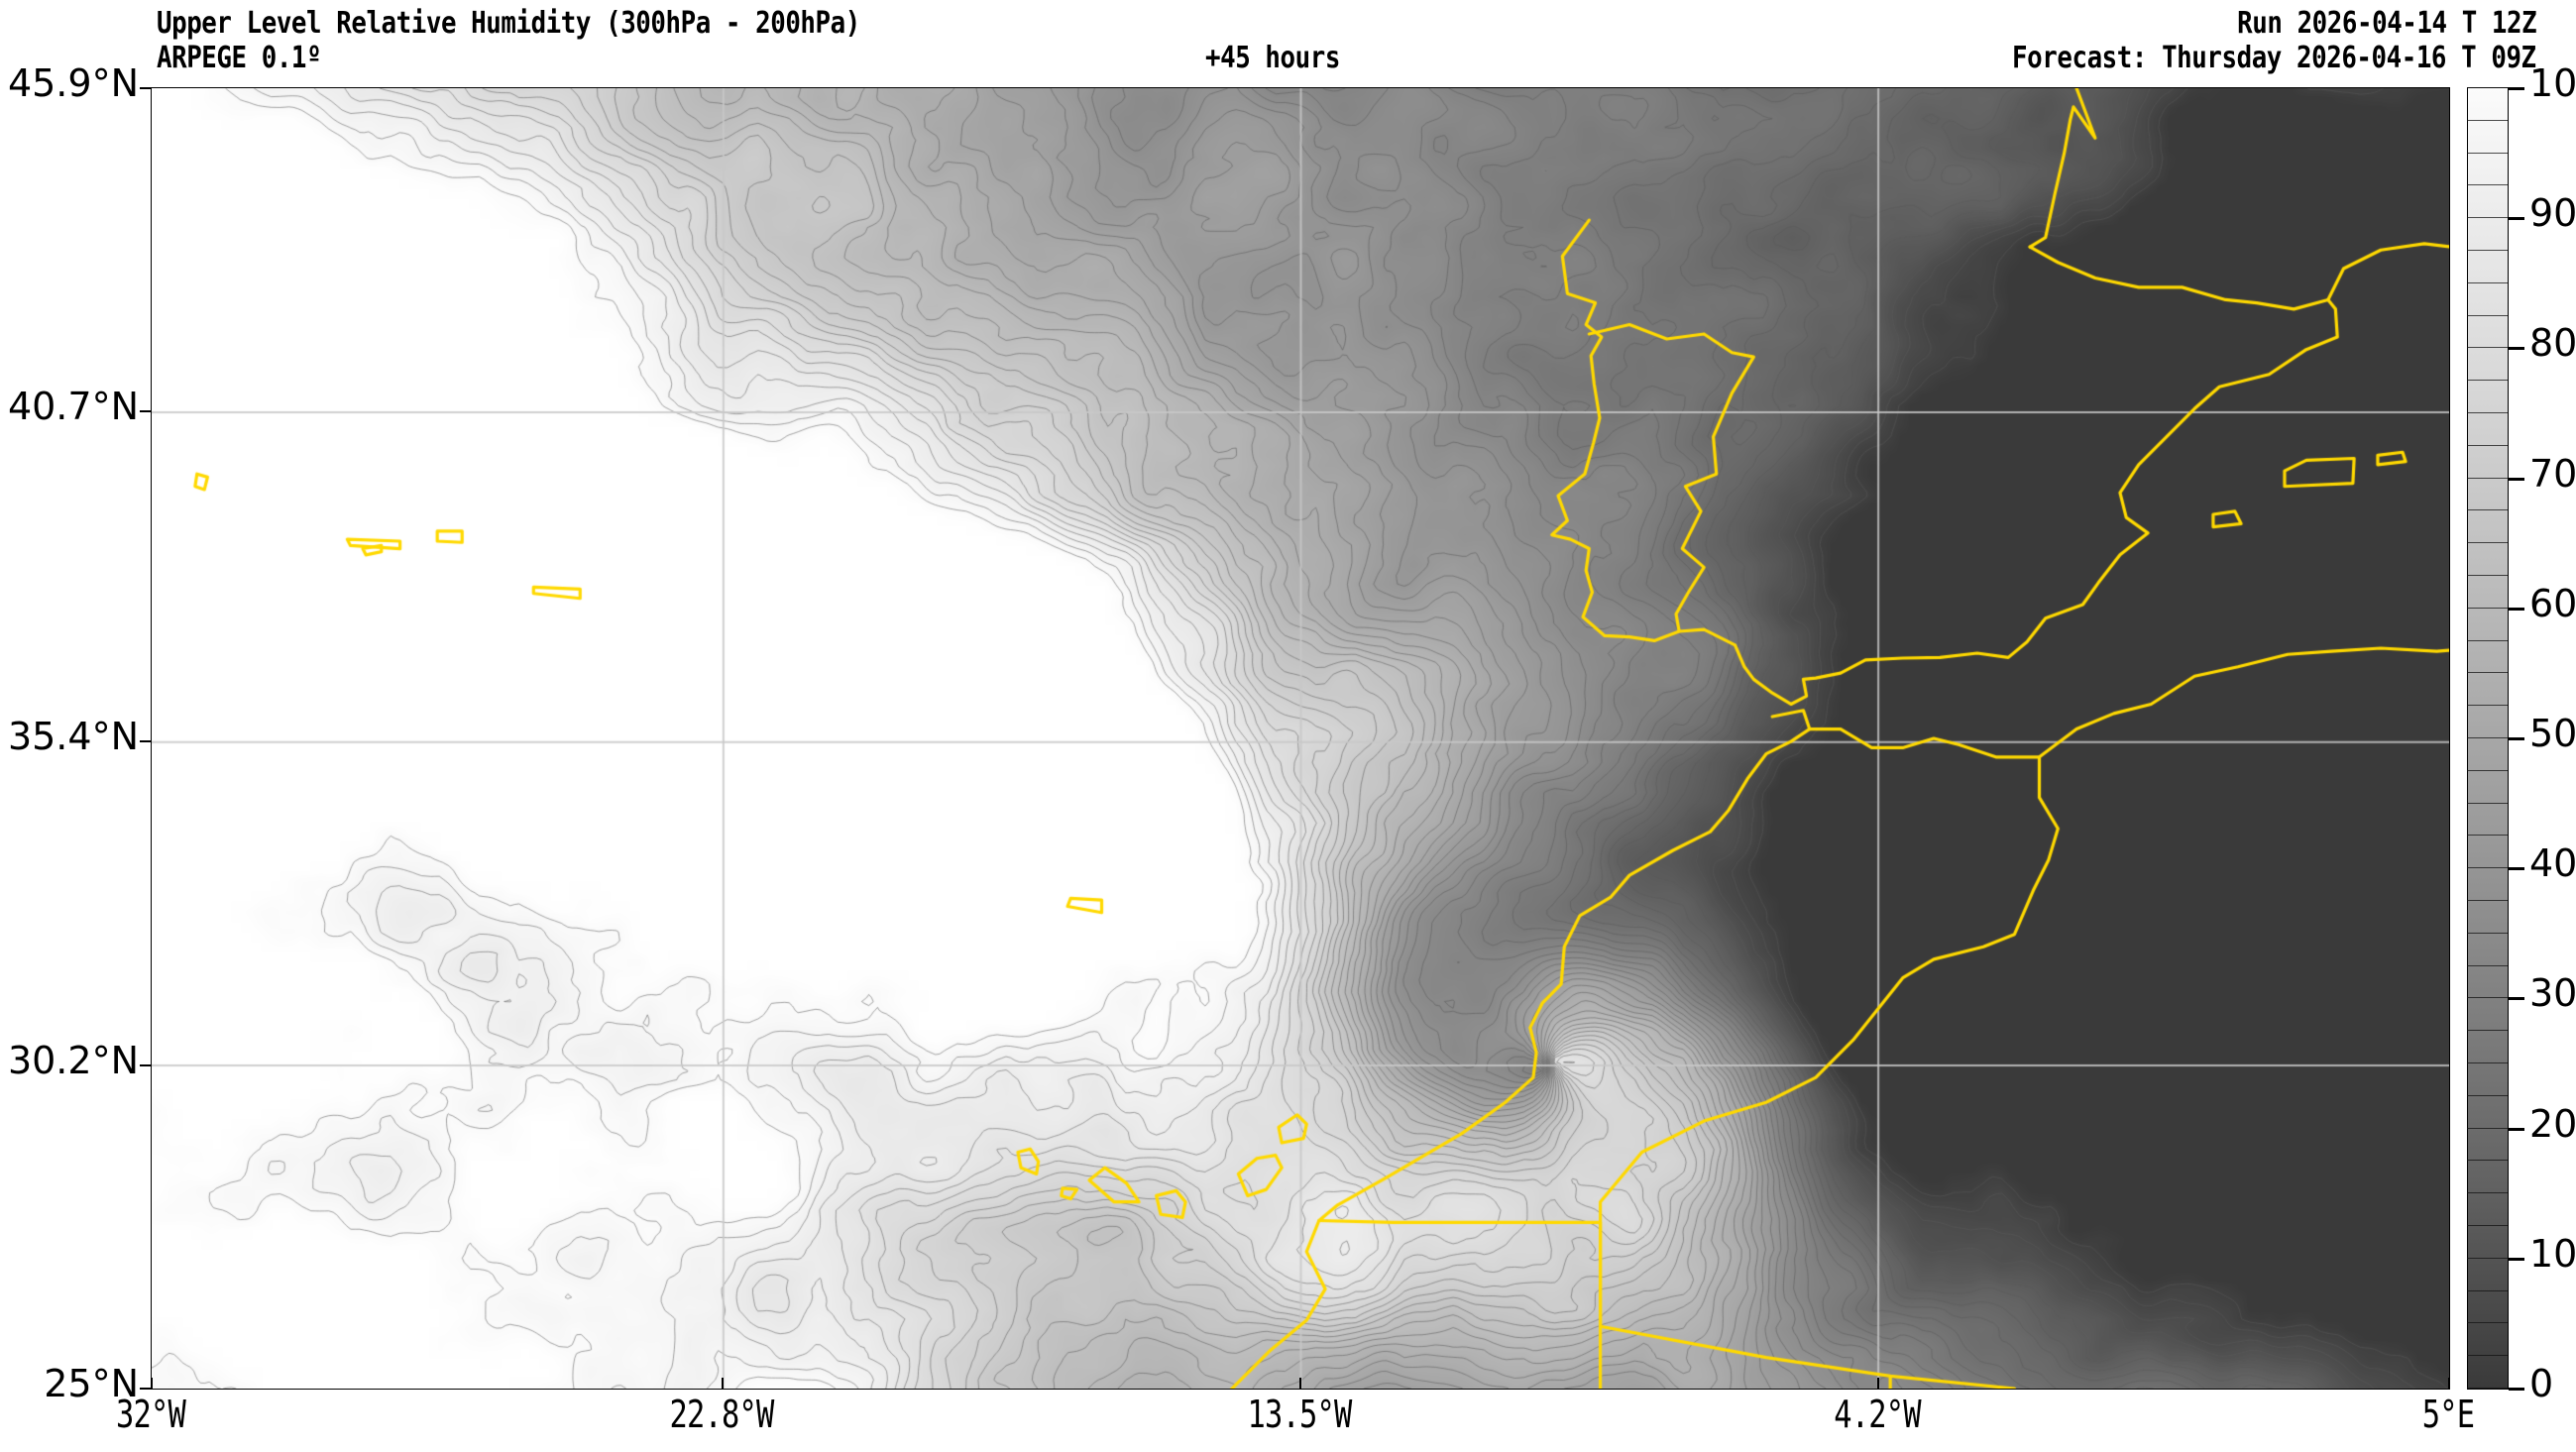 The image size is (2576, 1452). Describe the element at coordinates (2448, 1414) in the screenshot. I see `longitude-tick-label: 5°E` at that location.